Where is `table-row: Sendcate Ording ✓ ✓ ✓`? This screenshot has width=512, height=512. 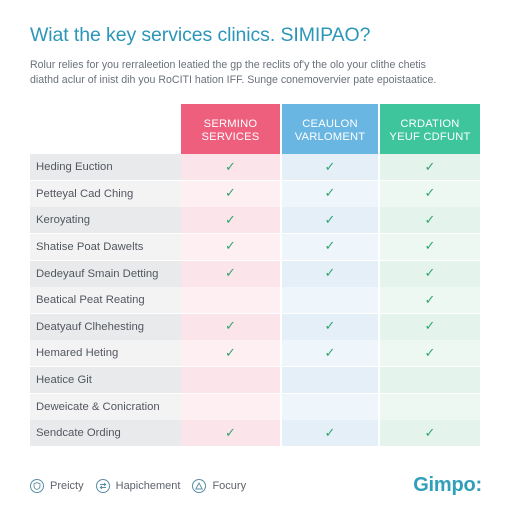
table-row: Sendcate Ording ✓ ✓ ✓ is located at coordinates (255, 433).